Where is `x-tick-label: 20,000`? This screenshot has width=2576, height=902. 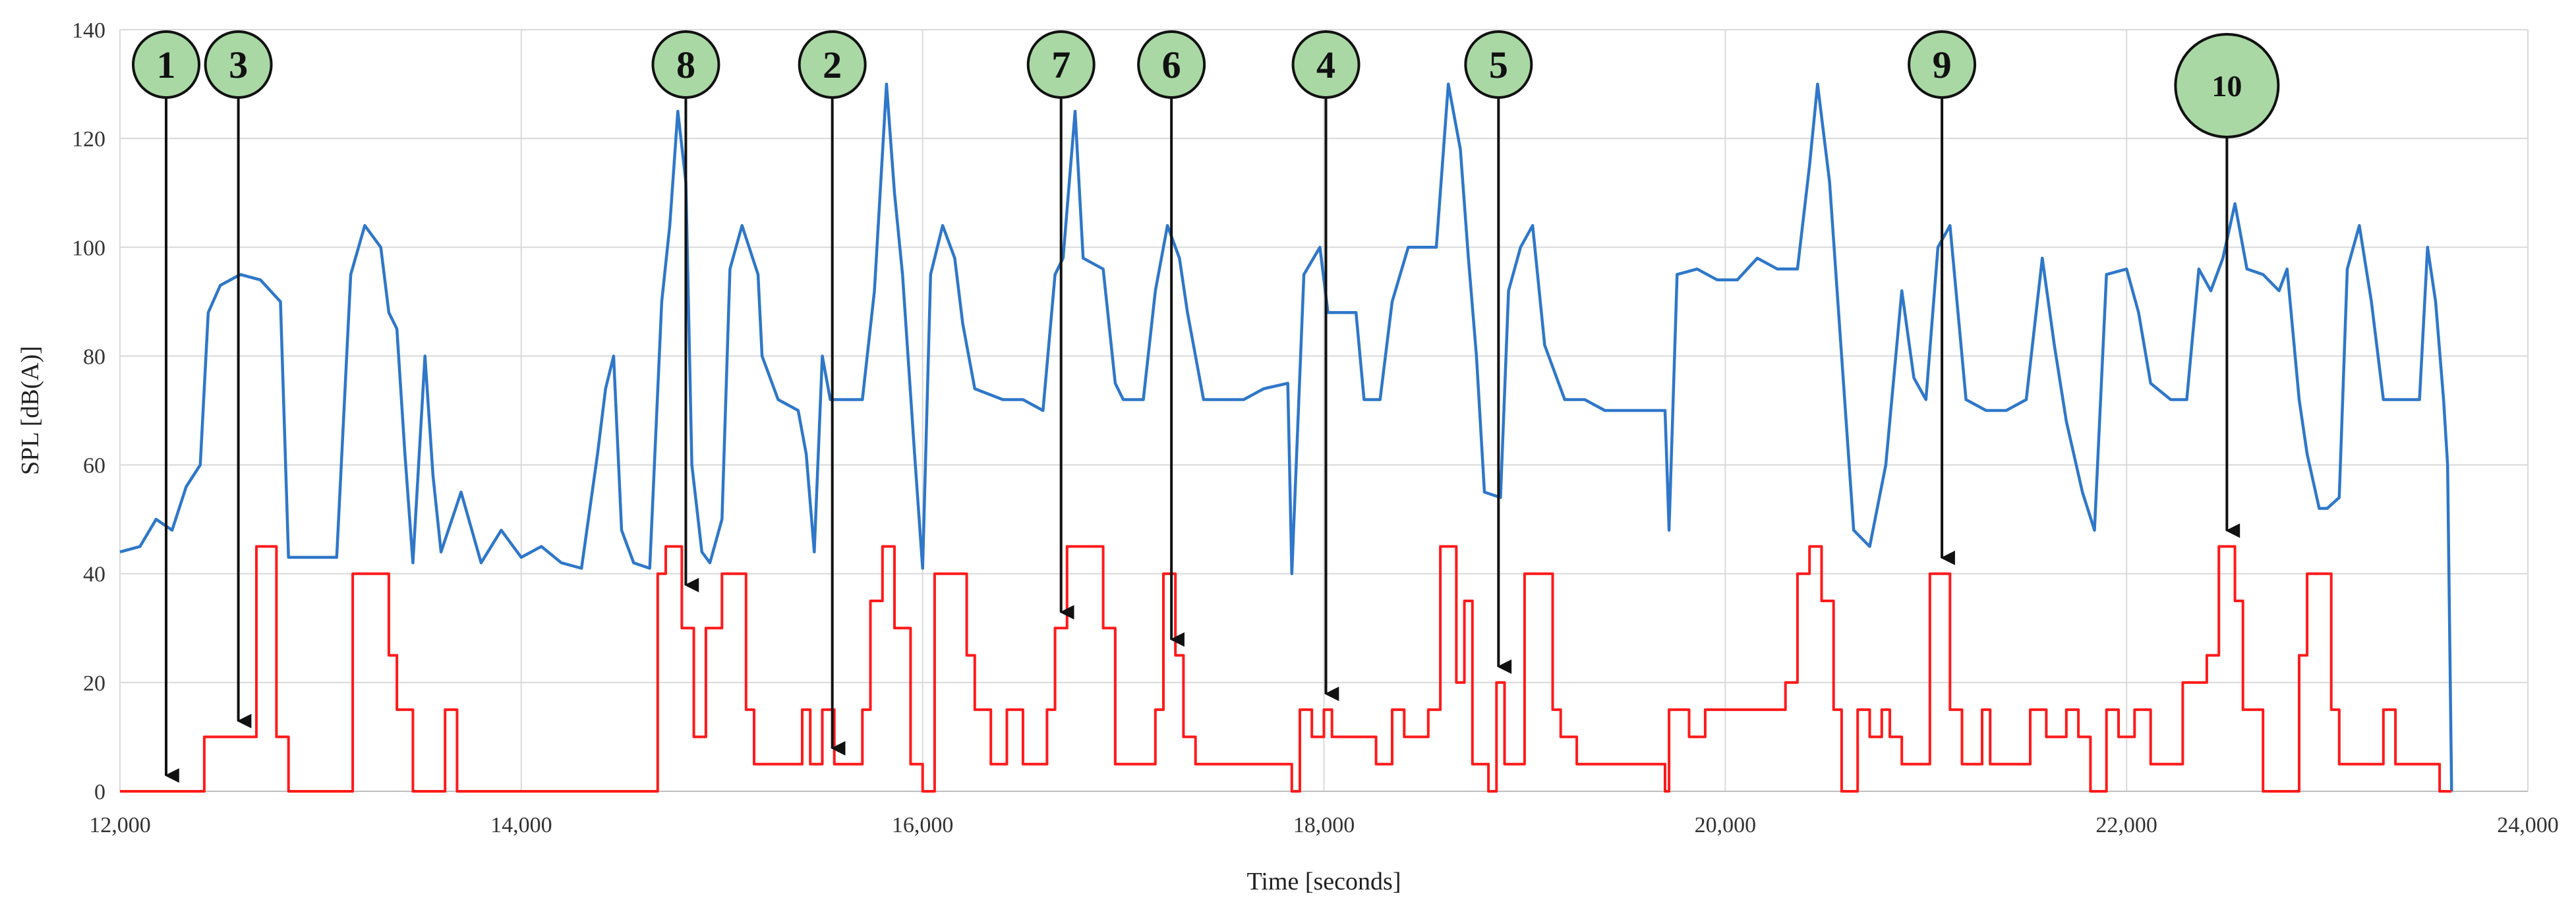
x-tick-label: 20,000 is located at coordinates (1726, 825).